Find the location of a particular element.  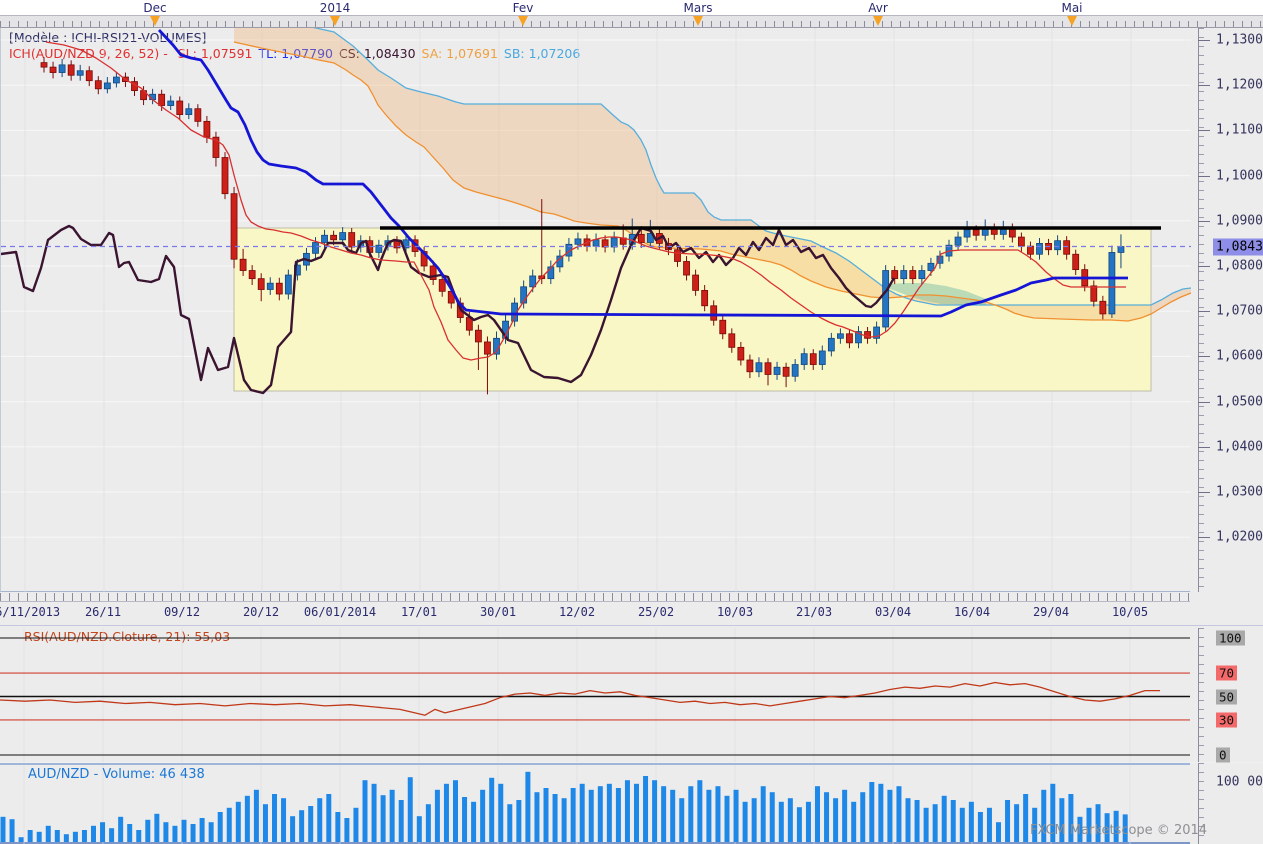

month-label: Mai is located at coordinates (1072, 8).